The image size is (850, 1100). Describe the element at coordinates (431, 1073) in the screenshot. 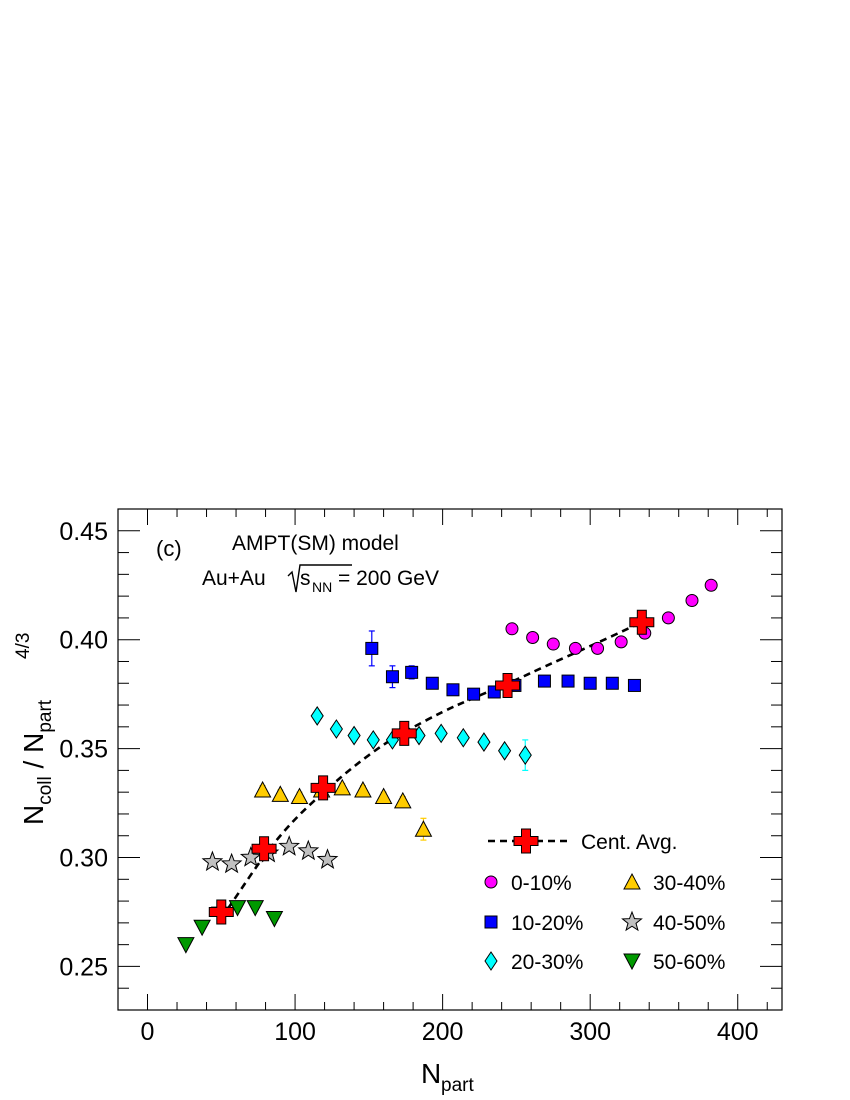

I see `x-axis-label-base: N` at that location.